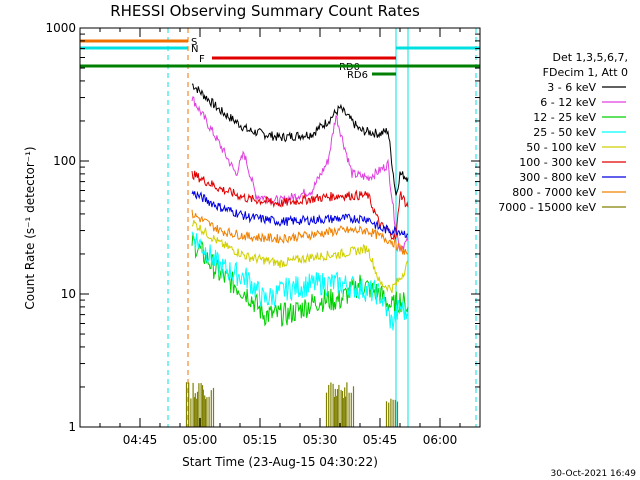 The height and width of the screenshot is (480, 640). What do you see at coordinates (557, 177) in the screenshot?
I see `legend-entry-label: 300 - 800 keV` at bounding box center [557, 177].